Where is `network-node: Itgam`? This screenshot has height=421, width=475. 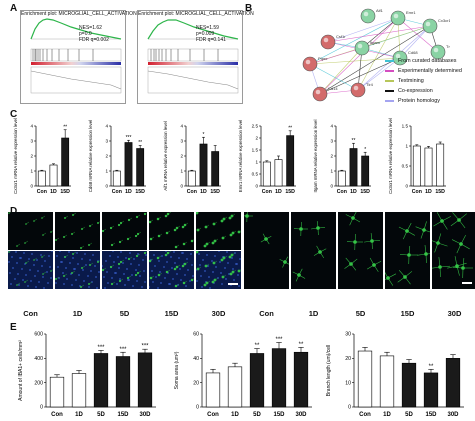 network-node: Itgam is located at coordinates (367, 48).